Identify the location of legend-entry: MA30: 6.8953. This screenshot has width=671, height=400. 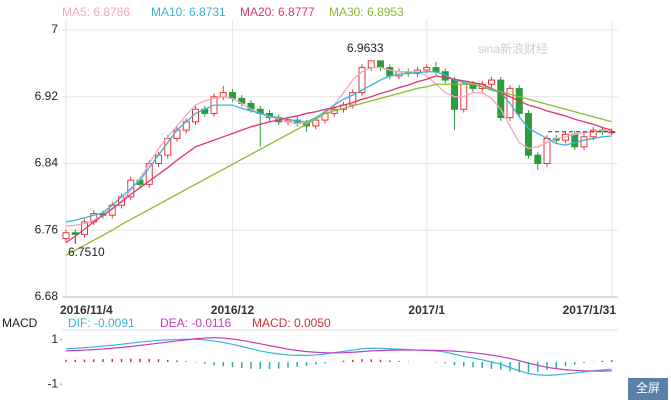
(366, 12).